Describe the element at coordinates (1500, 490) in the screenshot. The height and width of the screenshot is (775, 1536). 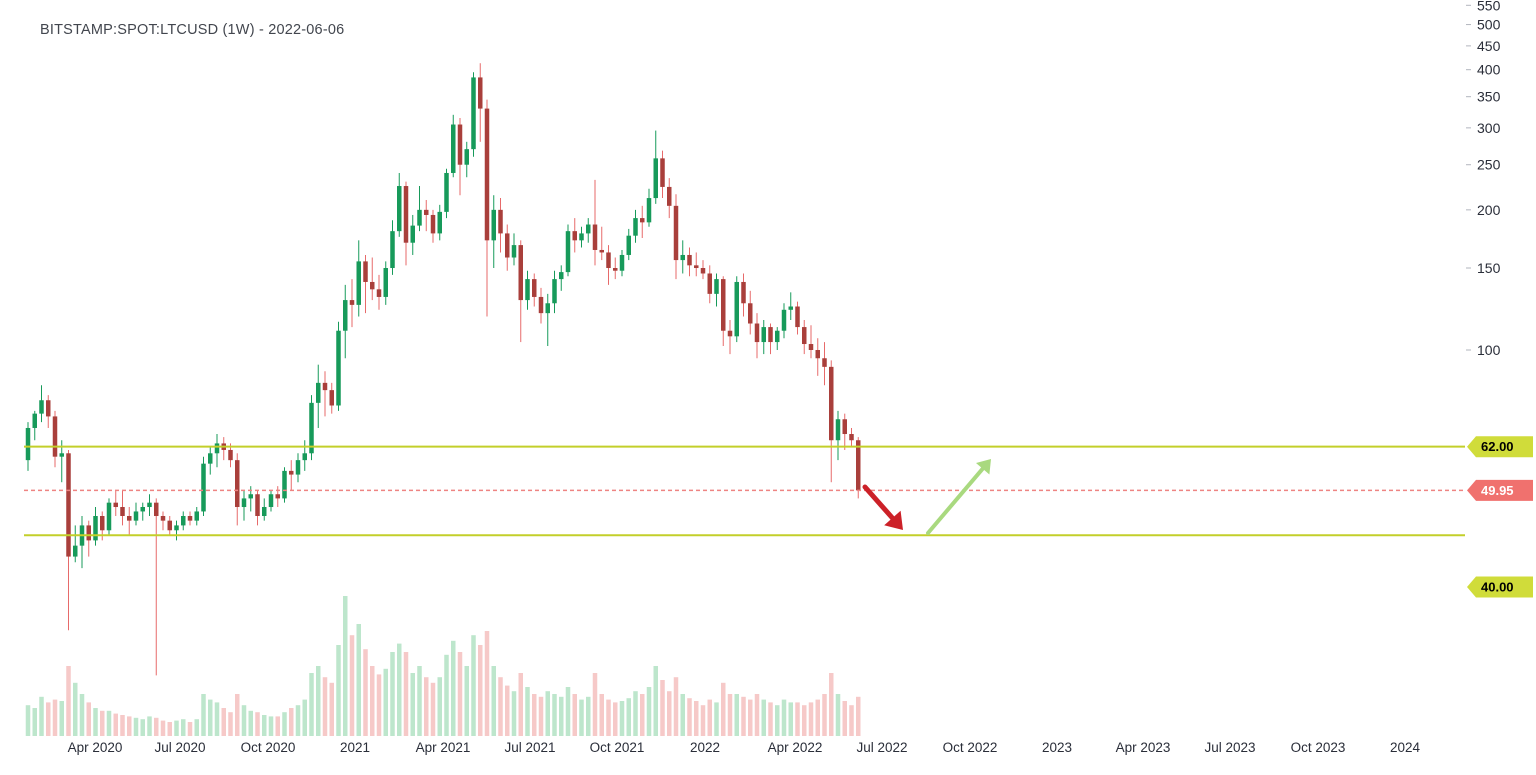
I see `current-price-line-price-tag: 49.95` at that location.